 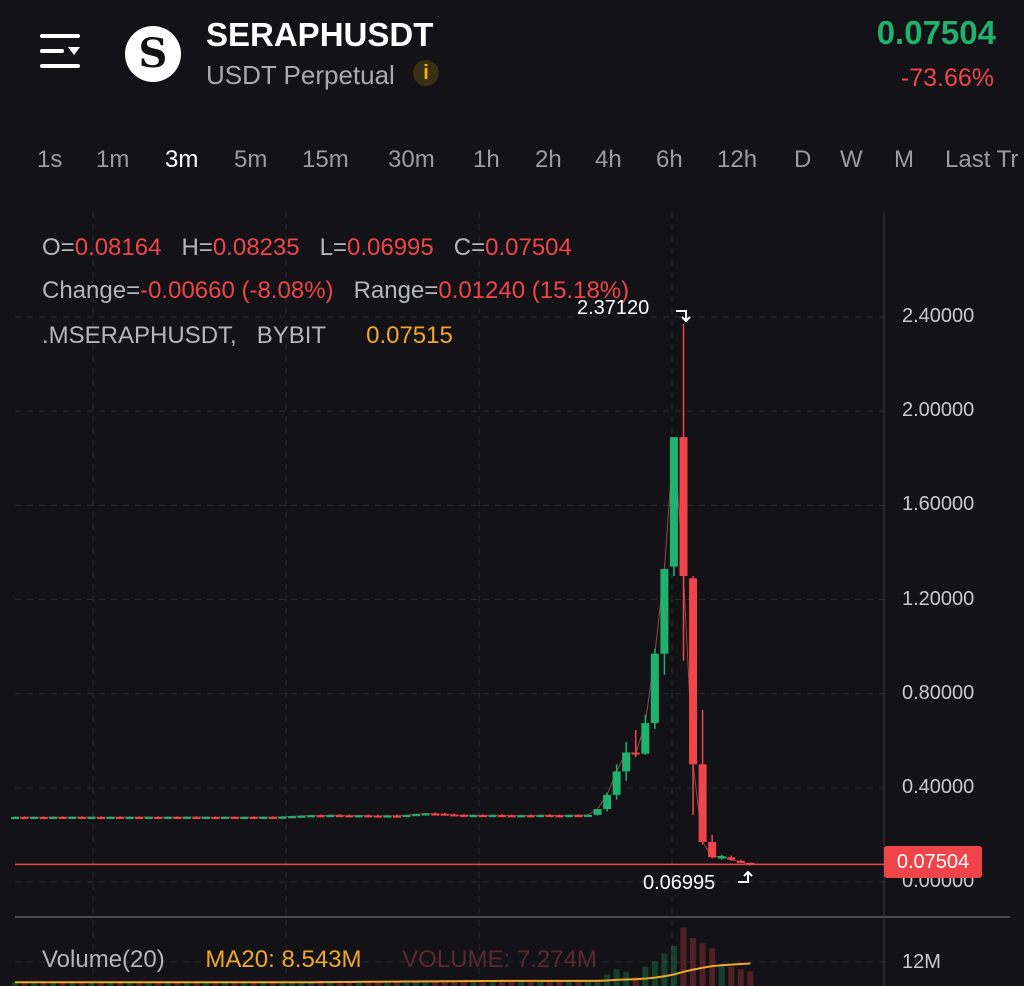 What do you see at coordinates (904, 159) in the screenshot?
I see `tab-timeframe-m: M` at bounding box center [904, 159].